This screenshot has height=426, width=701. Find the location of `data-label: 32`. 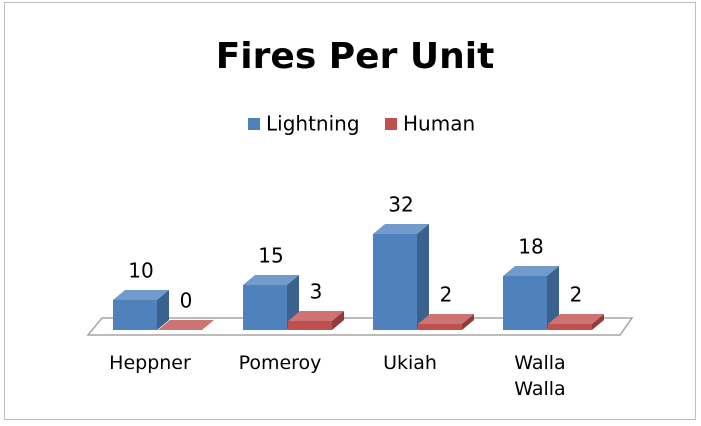

data-label: 32 is located at coordinates (400, 205).